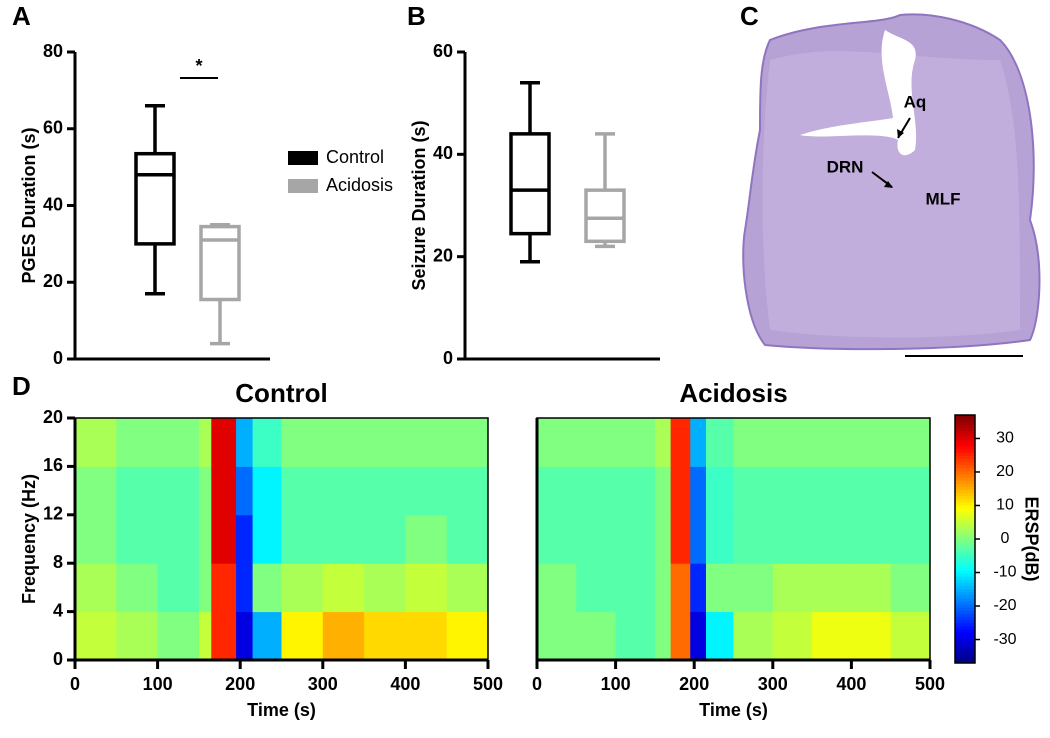 The width and height of the screenshot is (1050, 738). I want to click on aqueduct, so click(858, 93).